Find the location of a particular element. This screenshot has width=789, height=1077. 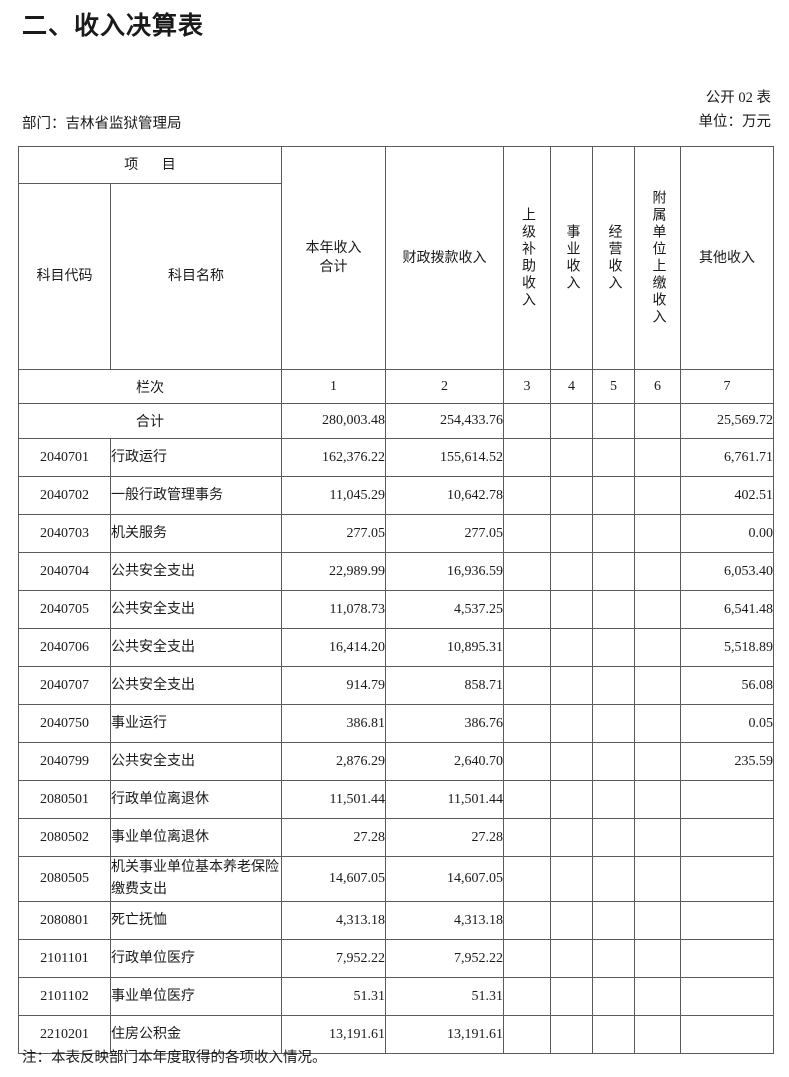

row-value-7: 0.00 is located at coordinates (727, 533).